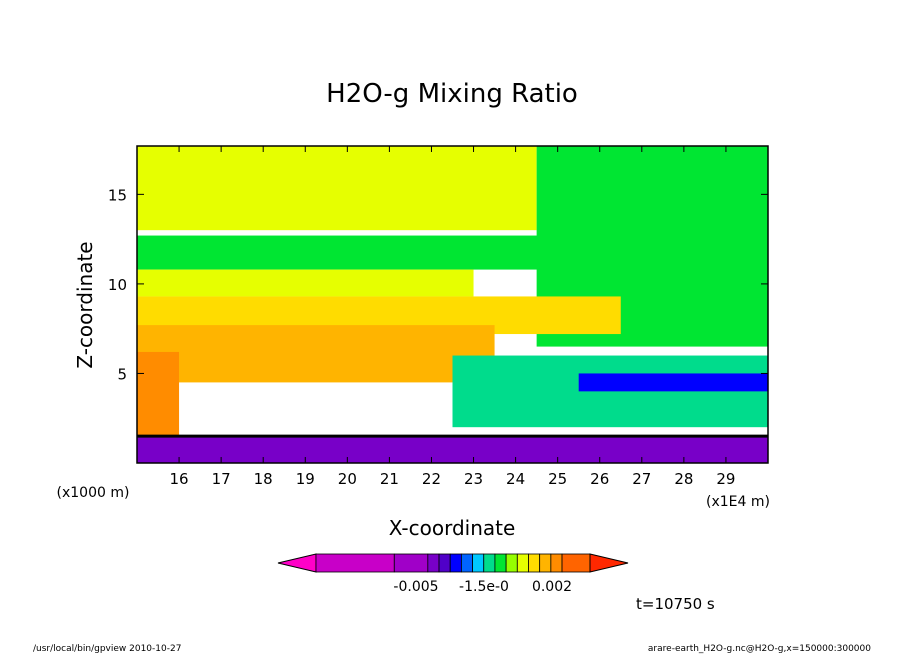  What do you see at coordinates (431, 479) in the screenshot?
I see `x-tick-label: 22` at bounding box center [431, 479].